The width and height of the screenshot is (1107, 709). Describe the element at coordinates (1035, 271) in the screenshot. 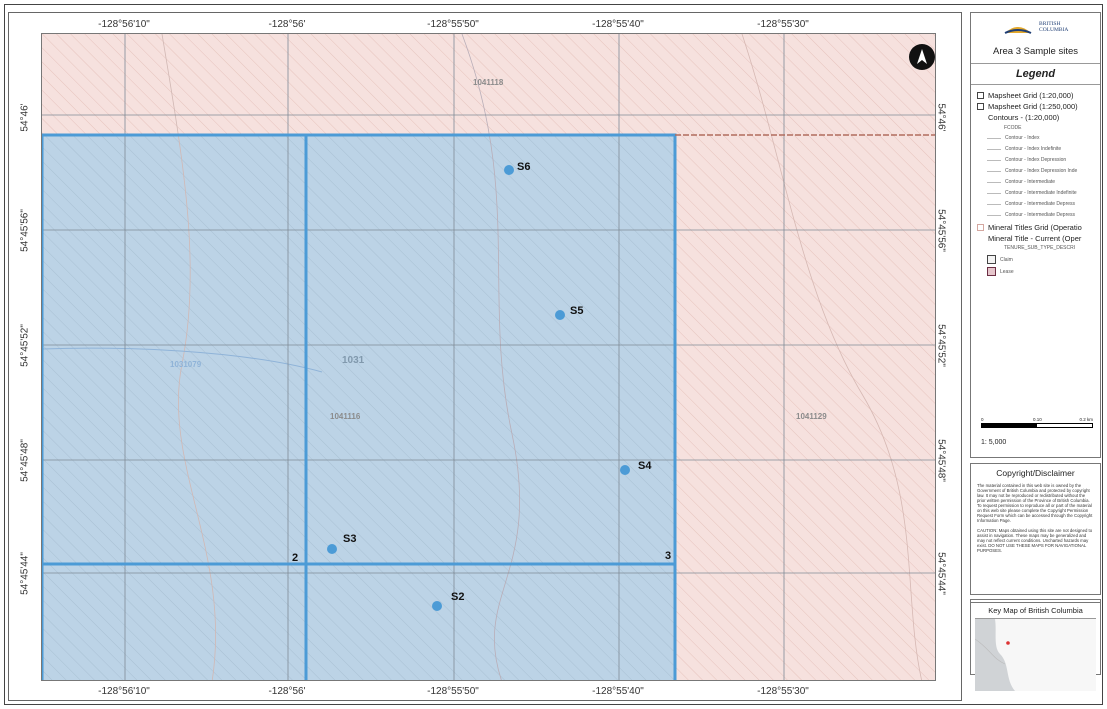

I see `legend-lease: Lease` at that location.